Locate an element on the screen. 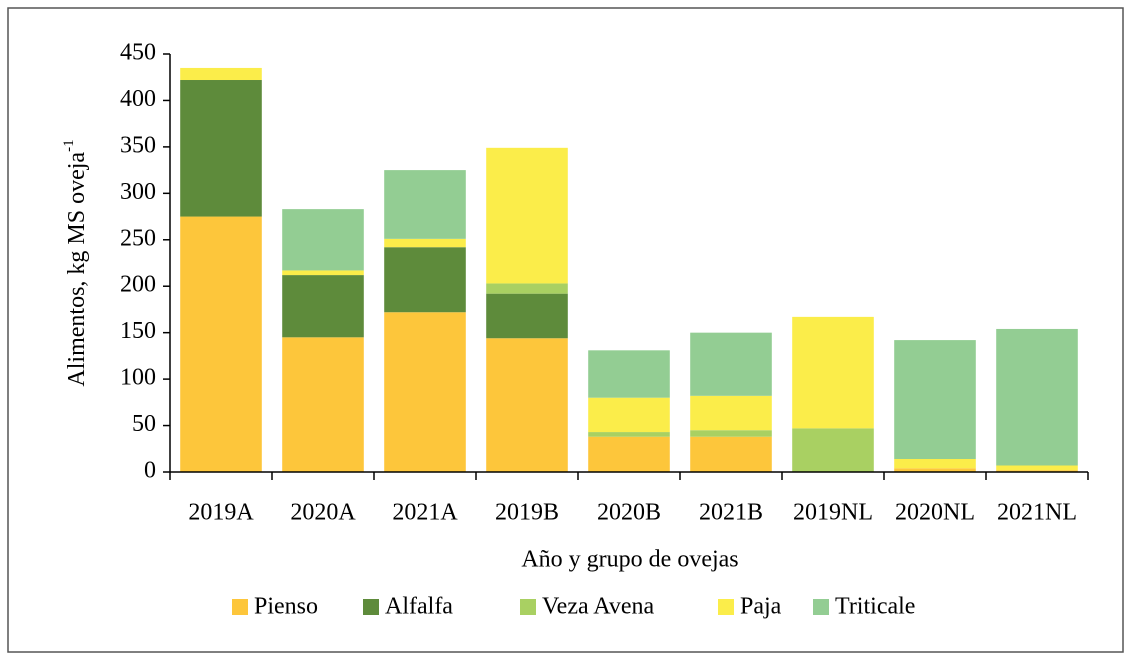  y-tick-label: 450 is located at coordinates (138, 53).